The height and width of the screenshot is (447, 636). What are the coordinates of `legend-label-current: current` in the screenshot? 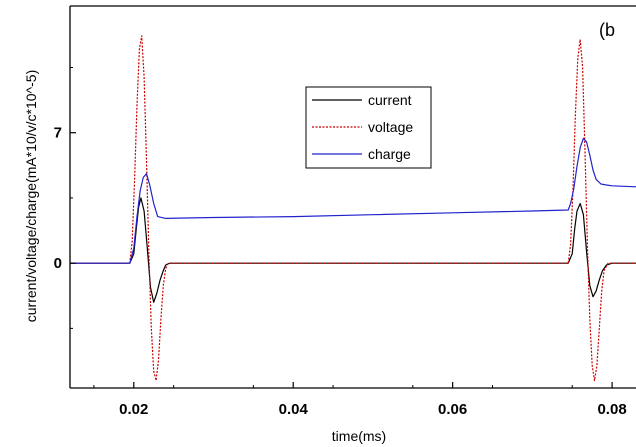 It's located at (390, 100).